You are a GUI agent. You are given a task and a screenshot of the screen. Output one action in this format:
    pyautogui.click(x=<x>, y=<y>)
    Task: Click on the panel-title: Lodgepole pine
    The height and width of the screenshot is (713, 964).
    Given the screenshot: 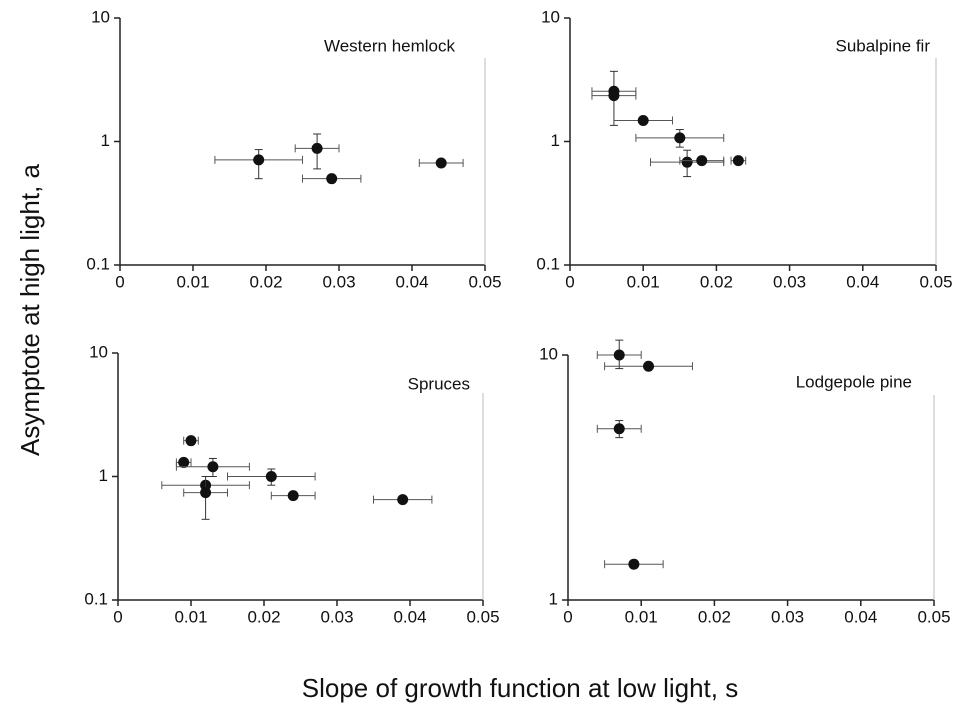 What is the action you would take?
    pyautogui.click(x=854, y=381)
    